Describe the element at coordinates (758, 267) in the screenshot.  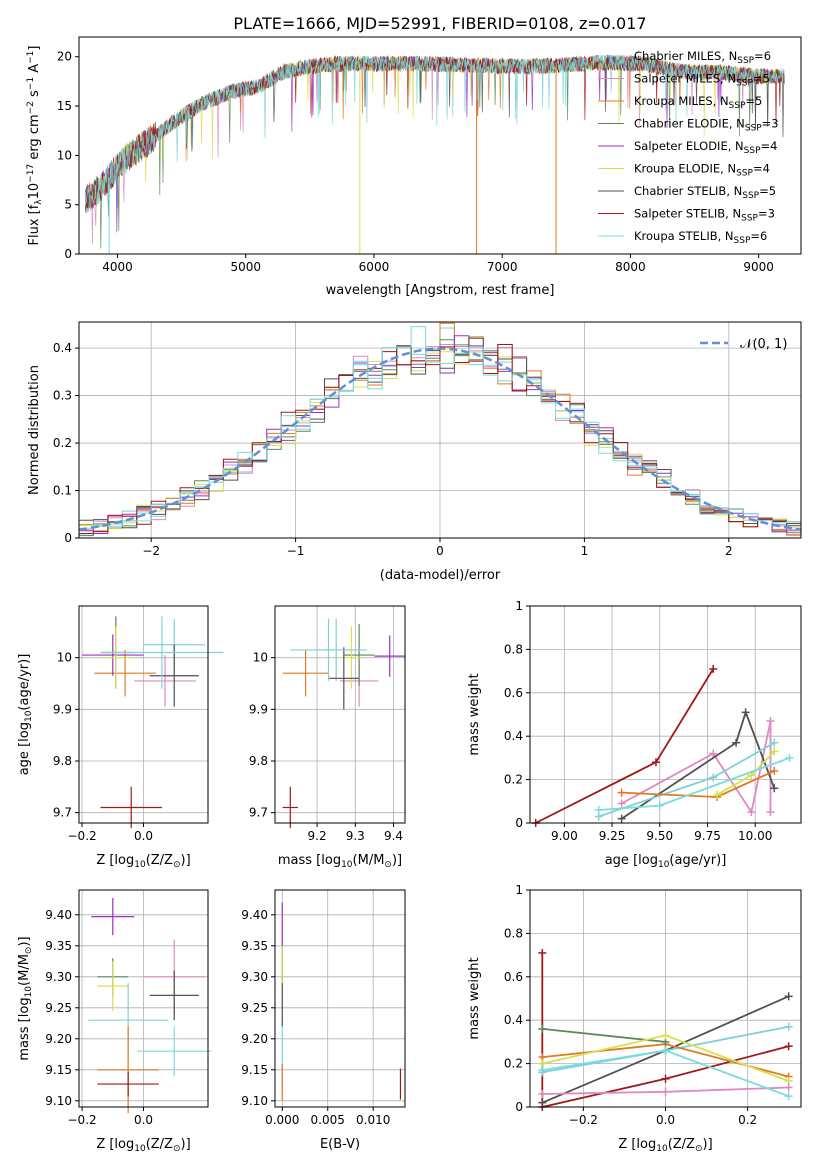
I see `x-tick-label: 9000` at that location.